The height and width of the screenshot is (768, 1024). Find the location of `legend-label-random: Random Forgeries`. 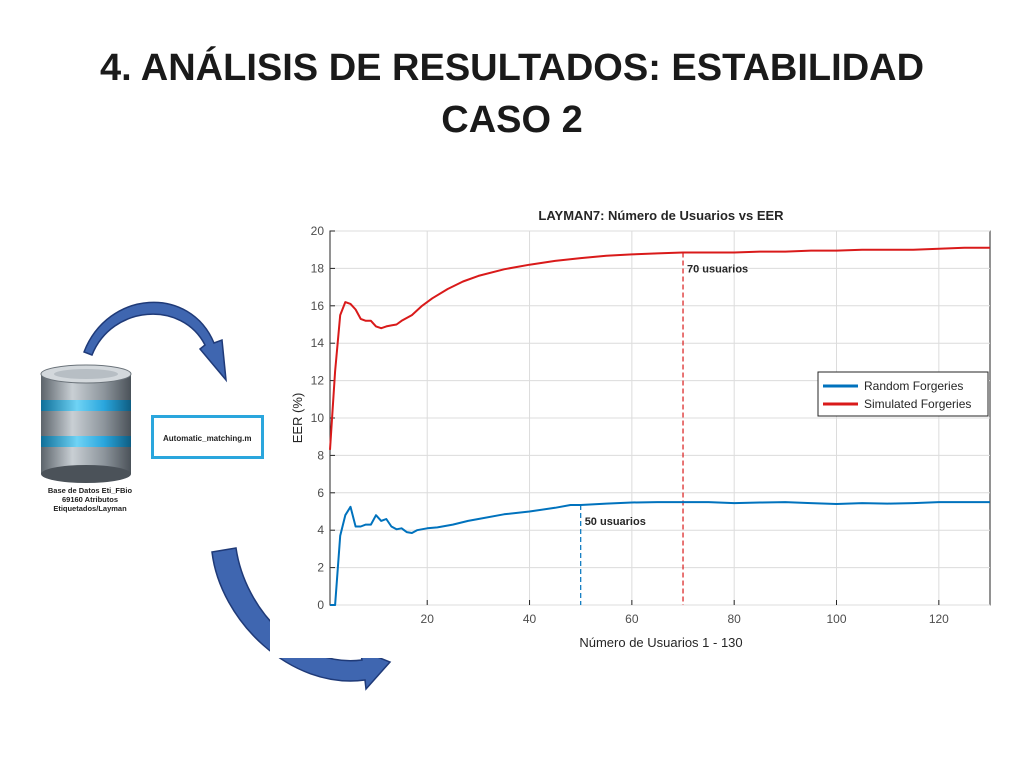

legend-label-random: Random Forgeries is located at coordinates (913, 386).